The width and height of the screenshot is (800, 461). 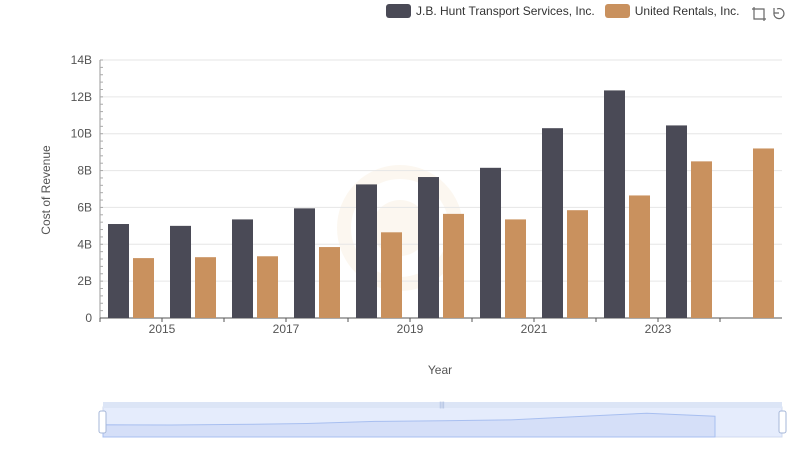 I want to click on y-axis: 0 2B 4B 6B 8B 10B 12B 14B, so click(x=87, y=189).